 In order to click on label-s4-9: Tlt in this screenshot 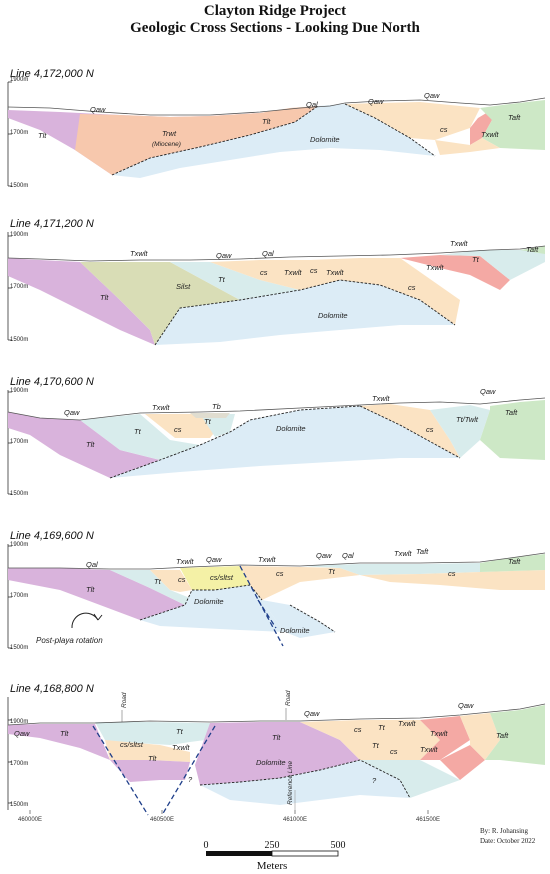, I will do `click(90, 589)`.